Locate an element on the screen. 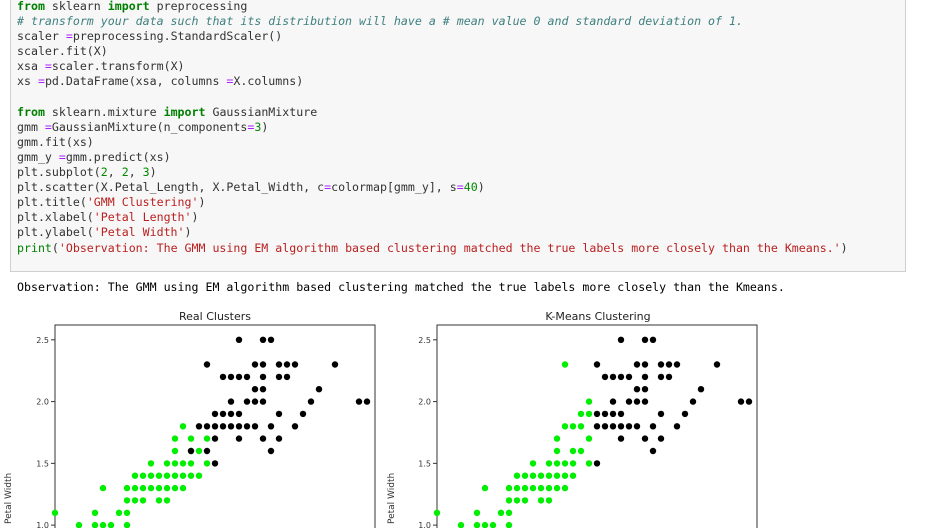 This screenshot has height=528, width=939. code-token: pd.DataFrame(xsa, columns is located at coordinates (135, 81).